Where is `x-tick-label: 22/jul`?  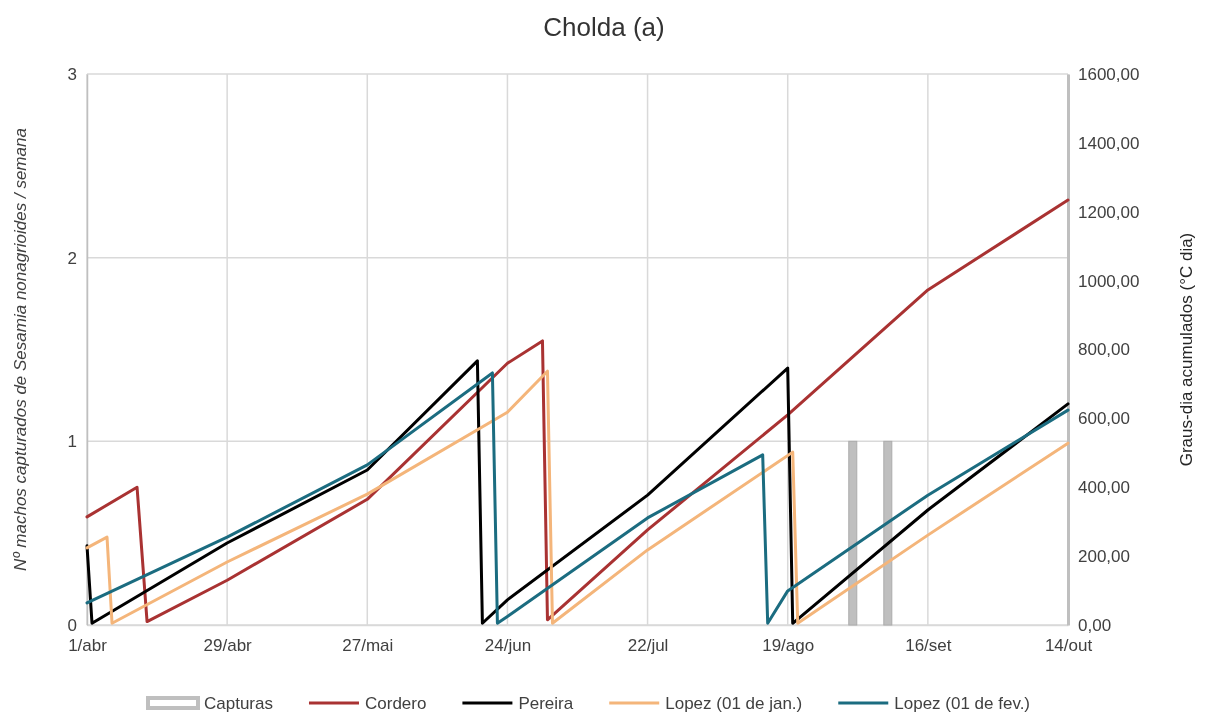 x-tick-label: 22/jul is located at coordinates (648, 646).